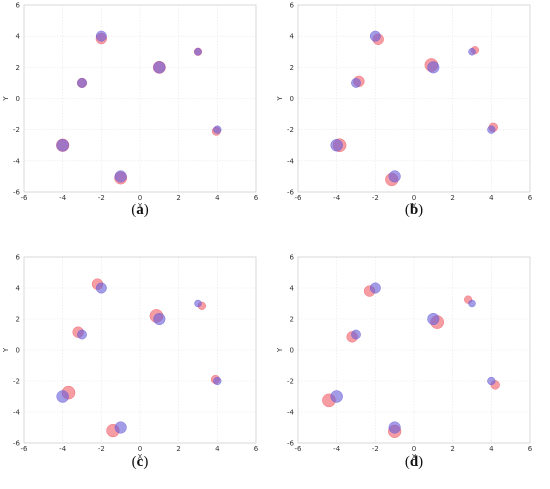 The height and width of the screenshot is (489, 550). I want to click on caption-letter: c, so click(140, 462).